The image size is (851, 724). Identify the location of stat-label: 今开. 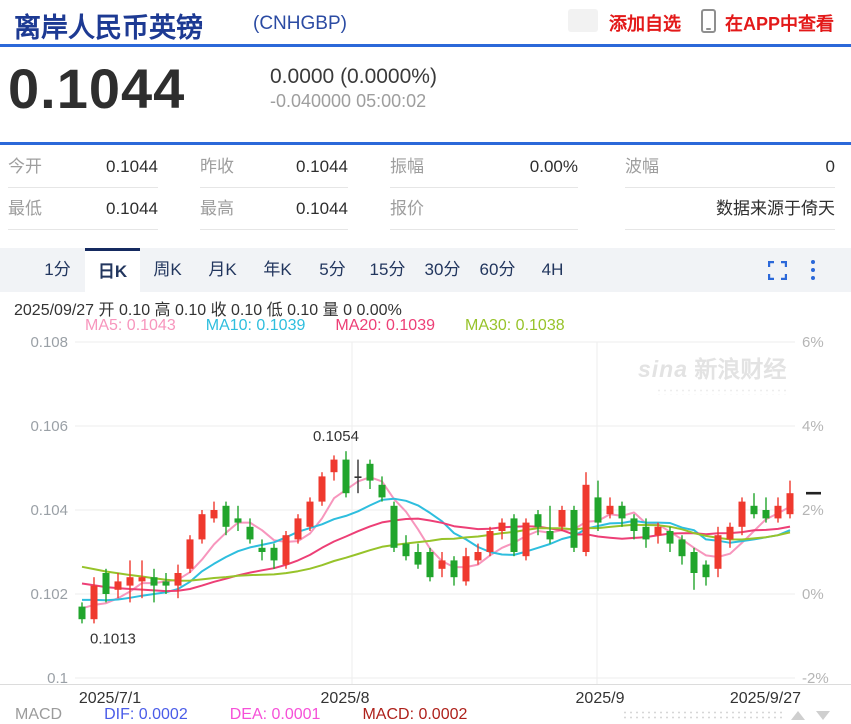
(25, 166).